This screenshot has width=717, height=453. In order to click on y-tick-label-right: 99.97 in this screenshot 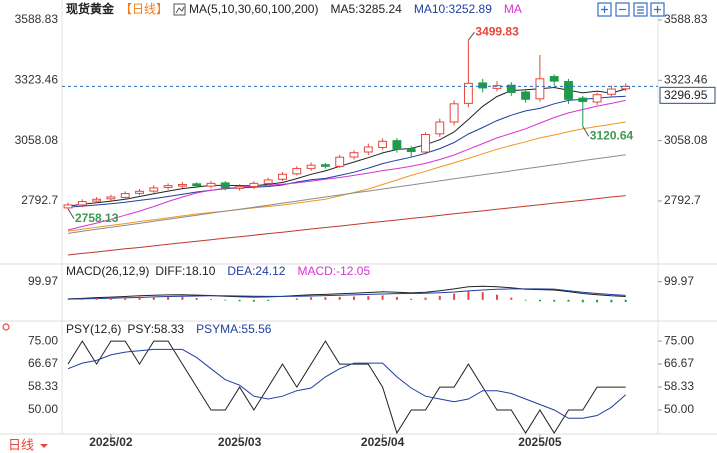, I will do `click(679, 281)`.